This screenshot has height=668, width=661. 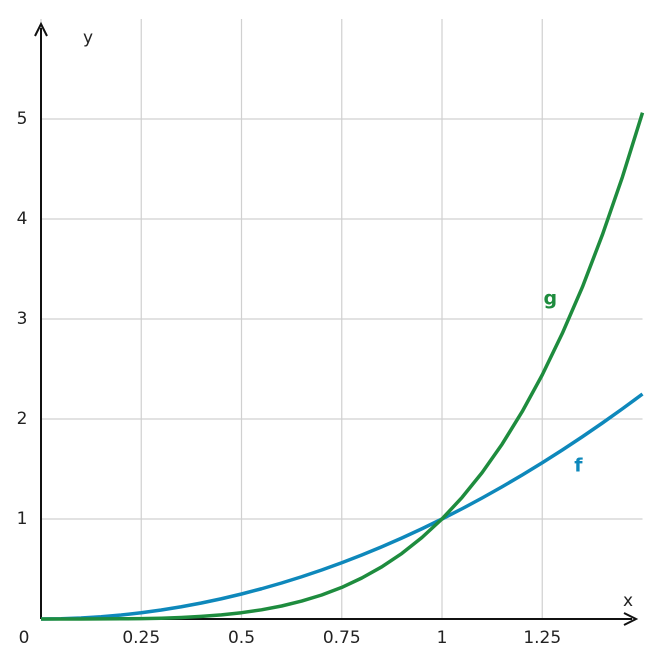 I want to click on y-tick-label: 1, so click(x=22, y=519).